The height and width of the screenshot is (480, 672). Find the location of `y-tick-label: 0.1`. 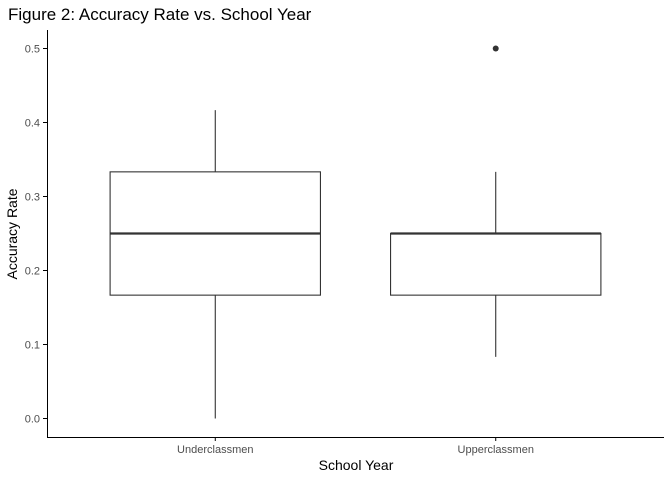

y-tick-label: 0.1 is located at coordinates (32, 346).